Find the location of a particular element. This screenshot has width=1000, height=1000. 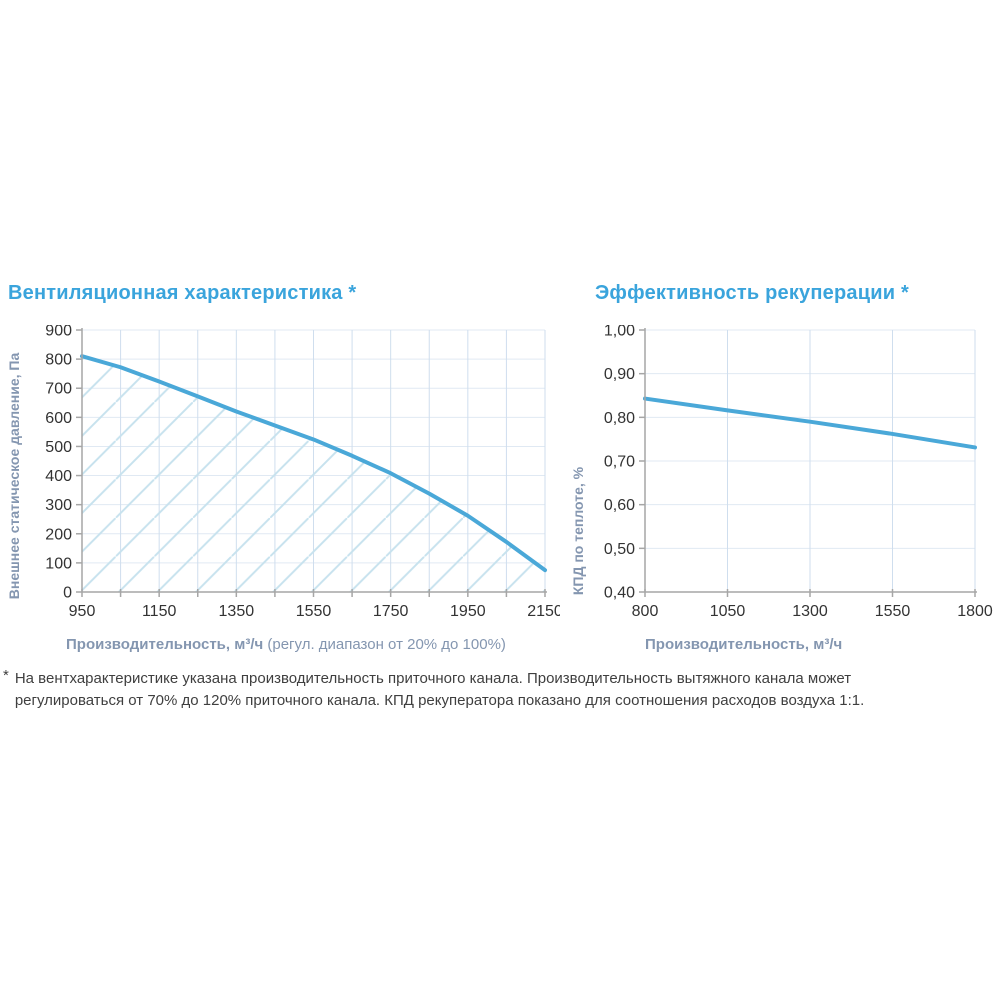

x-axis-label-flow-right-main: Производительность, м³/ч is located at coordinates (744, 644).